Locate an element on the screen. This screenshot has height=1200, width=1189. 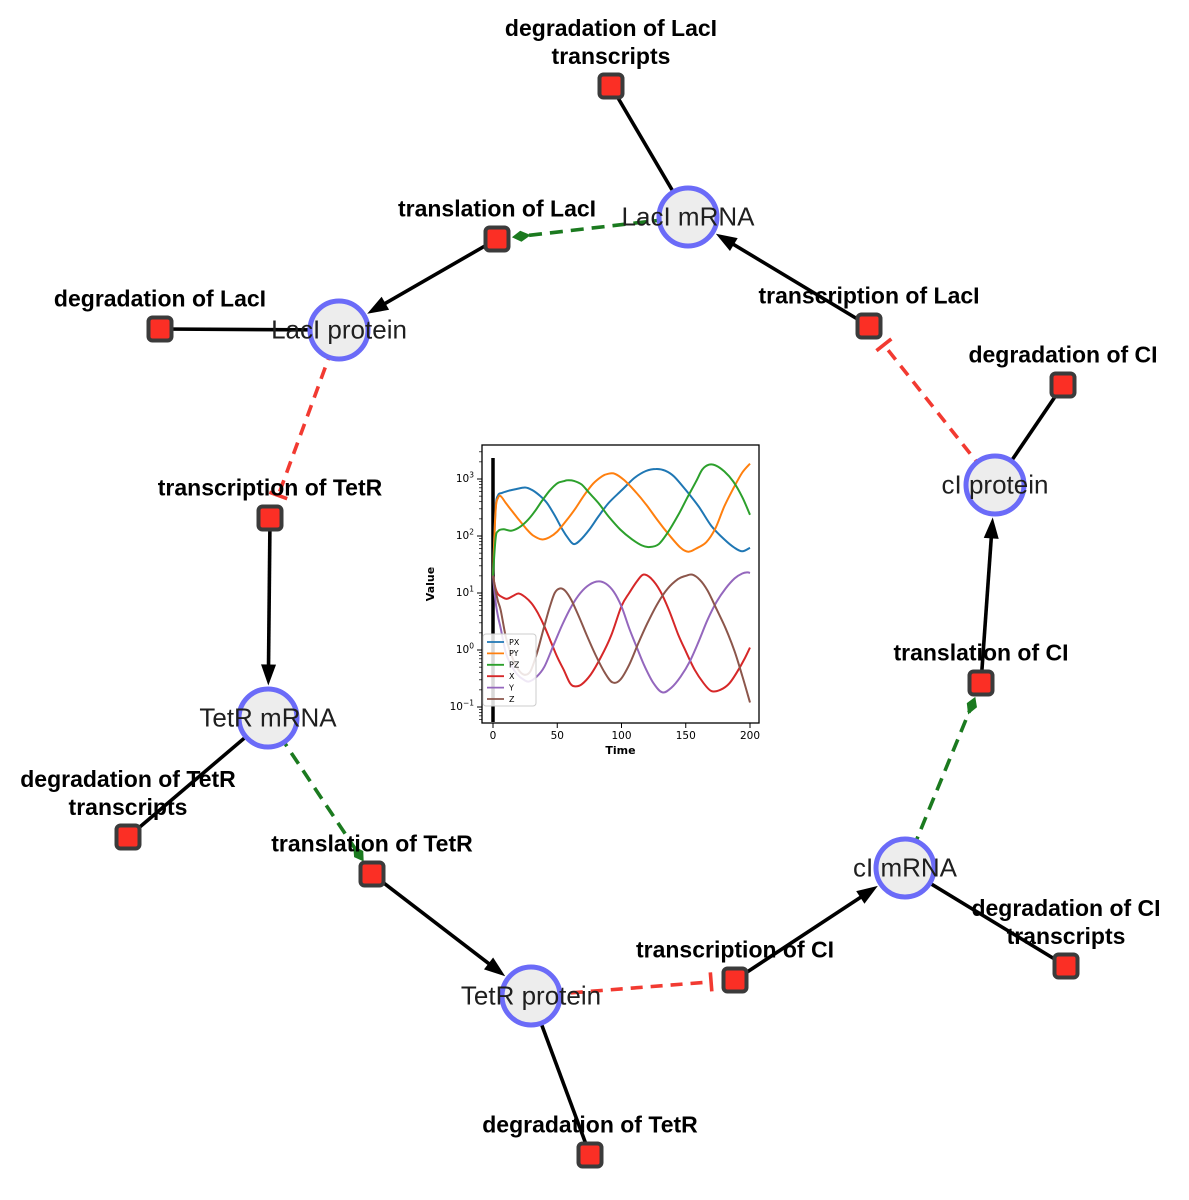
reaction-label-deg_lacI_tr: degradation of LacI transcripts is located at coordinates (611, 42).